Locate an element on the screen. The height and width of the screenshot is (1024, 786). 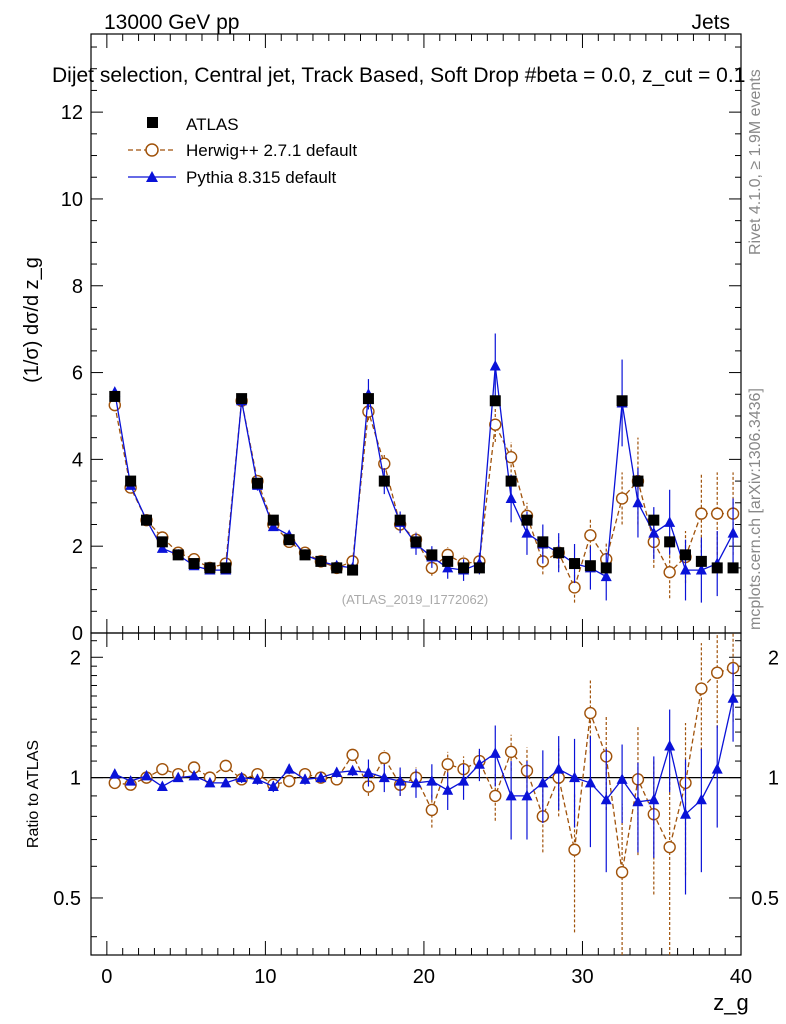
main-y-tick-label: 6 is located at coordinates (77, 374).